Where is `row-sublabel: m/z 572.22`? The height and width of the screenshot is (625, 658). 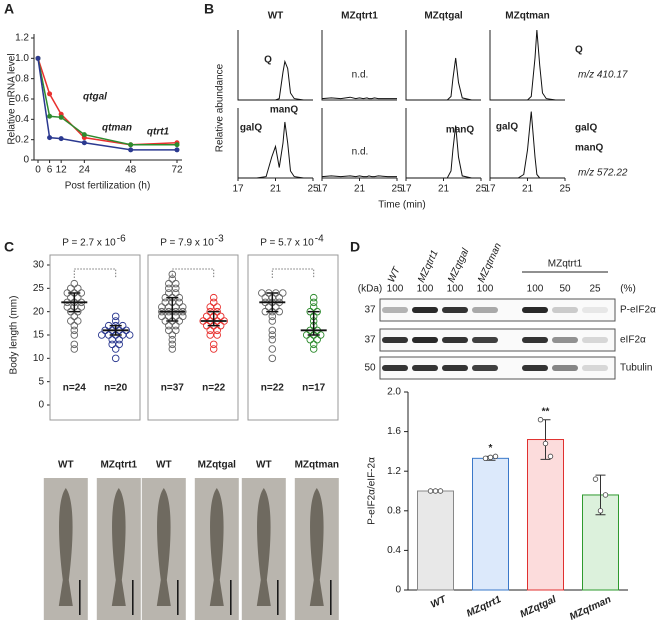
row-sublabel: m/z 572.22 is located at coordinates (603, 173).